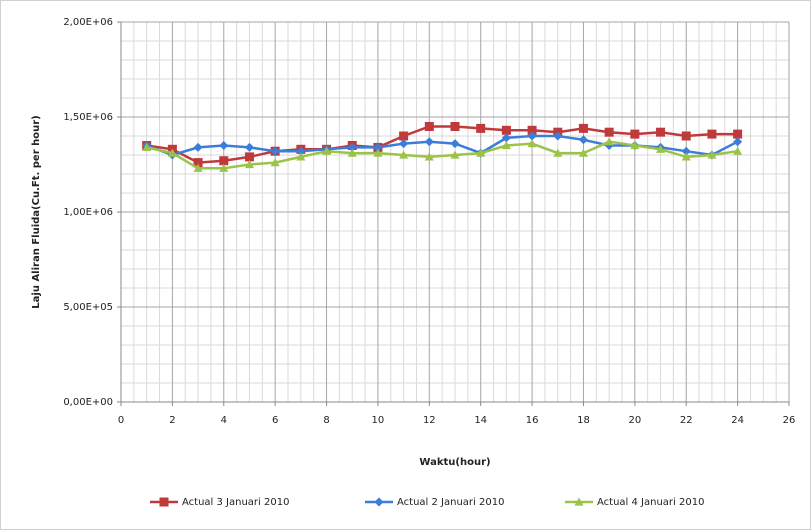  What do you see at coordinates (454, 462) in the screenshot?
I see `x-axis-title: Waktu(hour)` at bounding box center [454, 462].